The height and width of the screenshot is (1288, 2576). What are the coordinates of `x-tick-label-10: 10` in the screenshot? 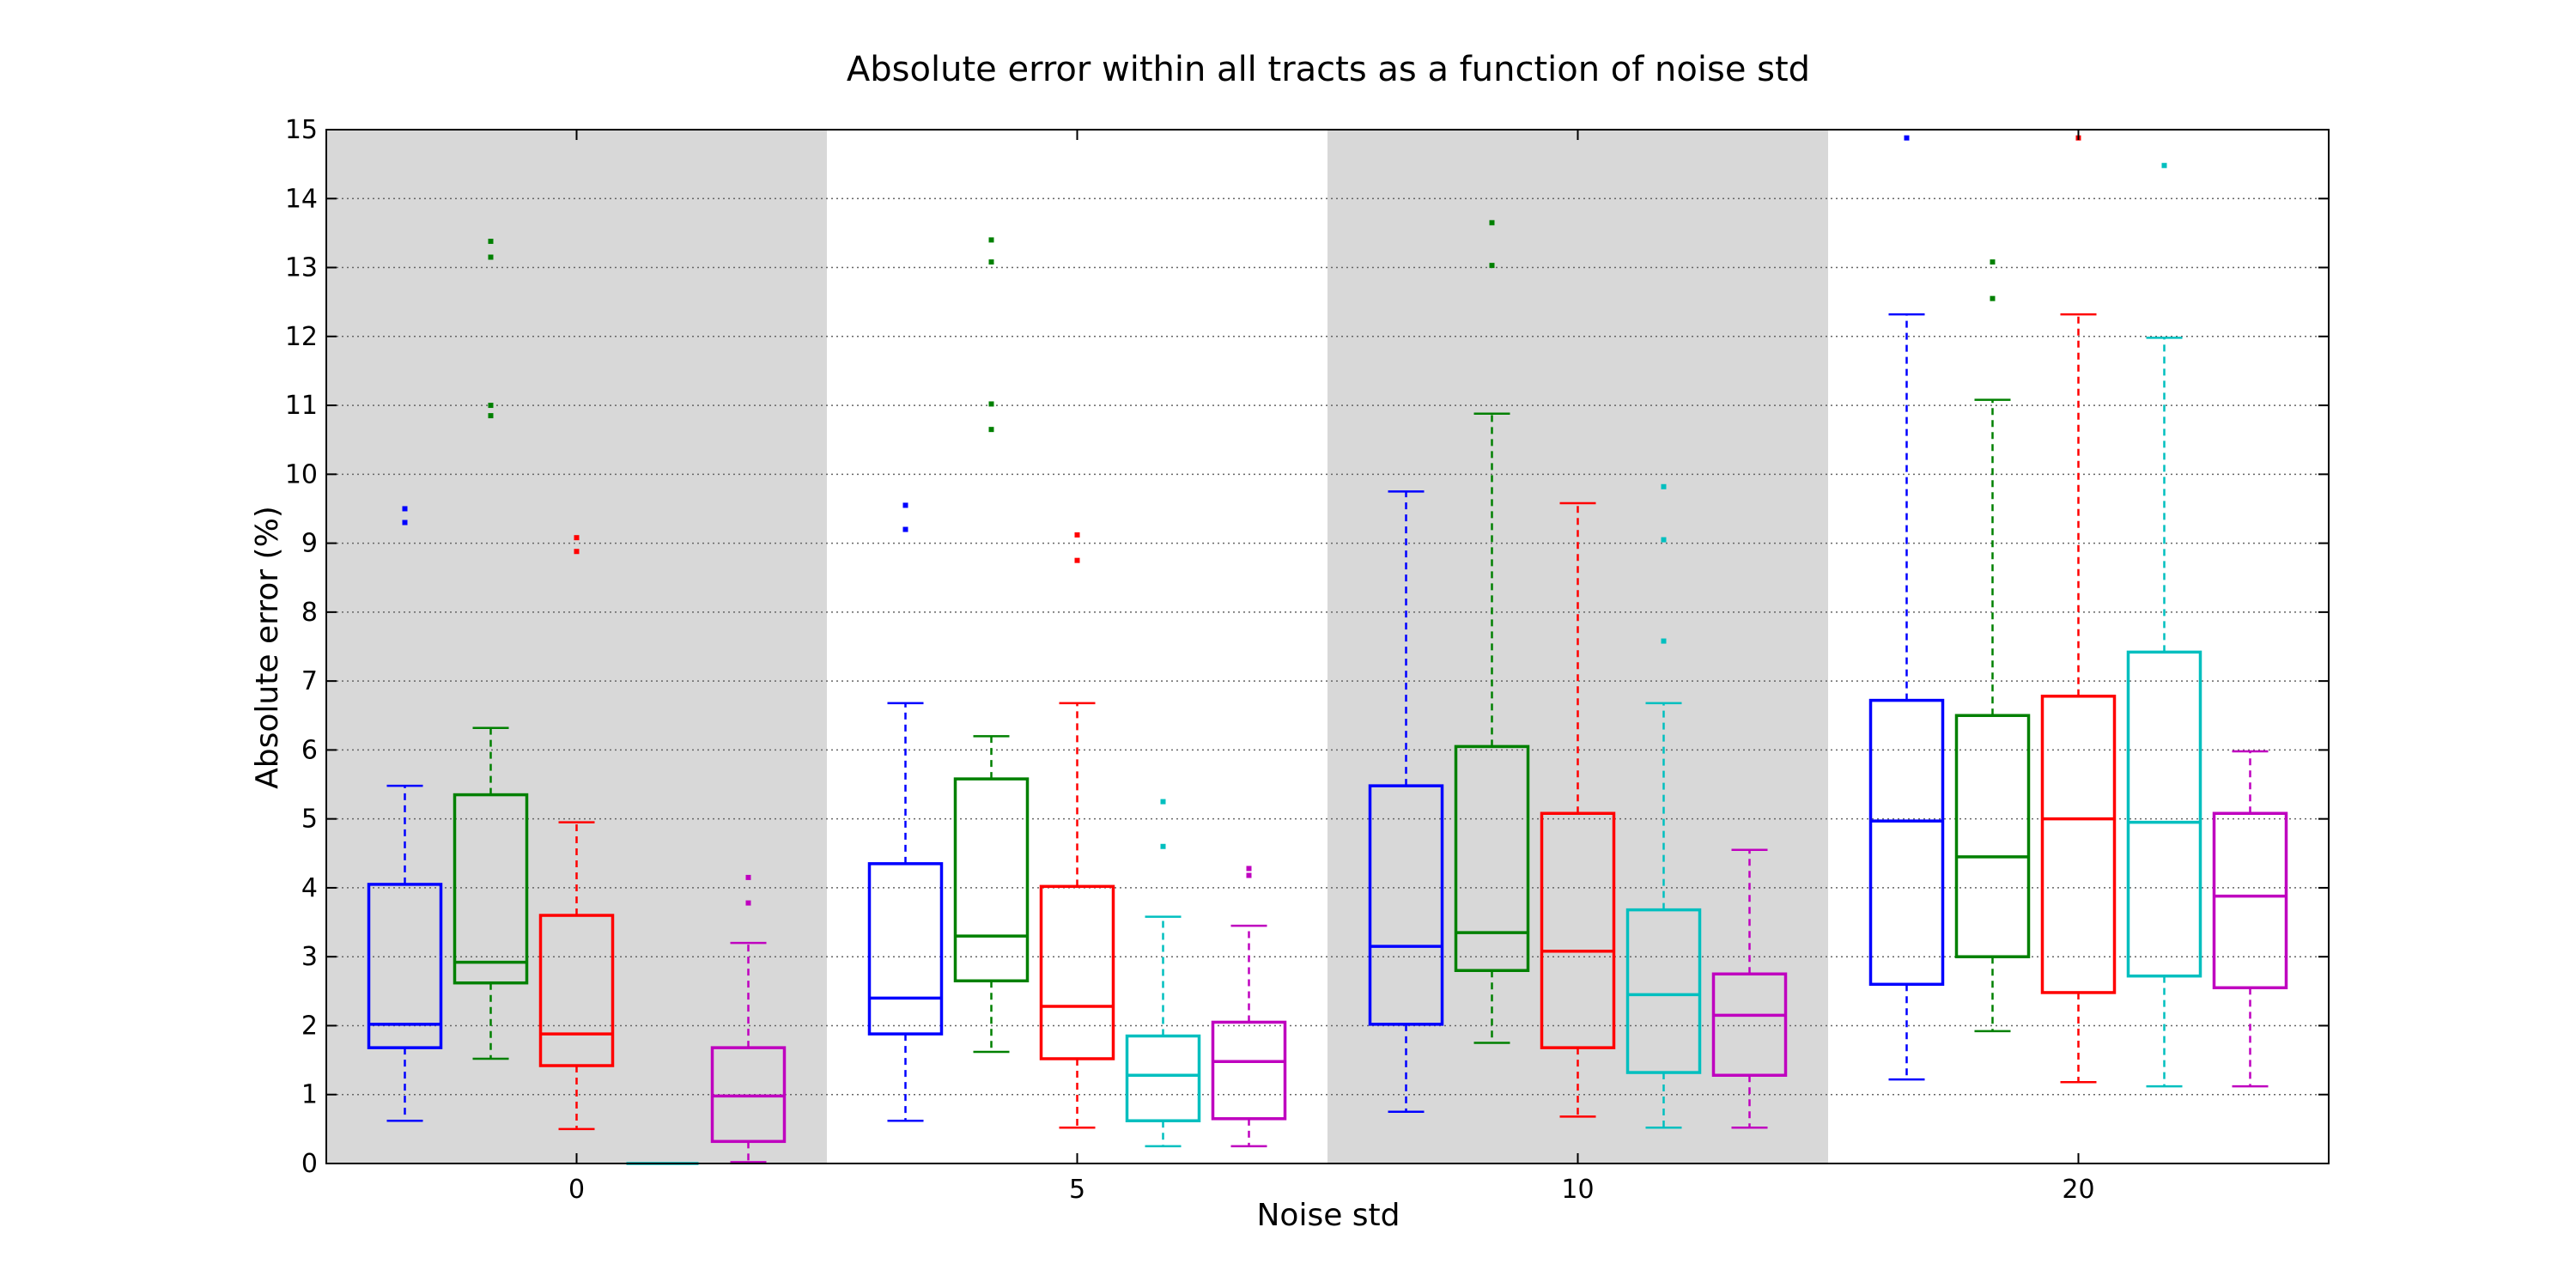 It's located at (1577, 1190).